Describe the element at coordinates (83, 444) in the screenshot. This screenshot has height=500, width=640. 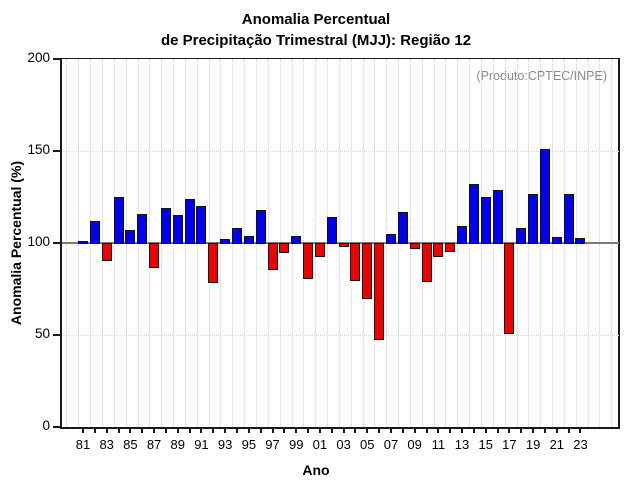
I see `x-tick-label-1981: 81` at that location.